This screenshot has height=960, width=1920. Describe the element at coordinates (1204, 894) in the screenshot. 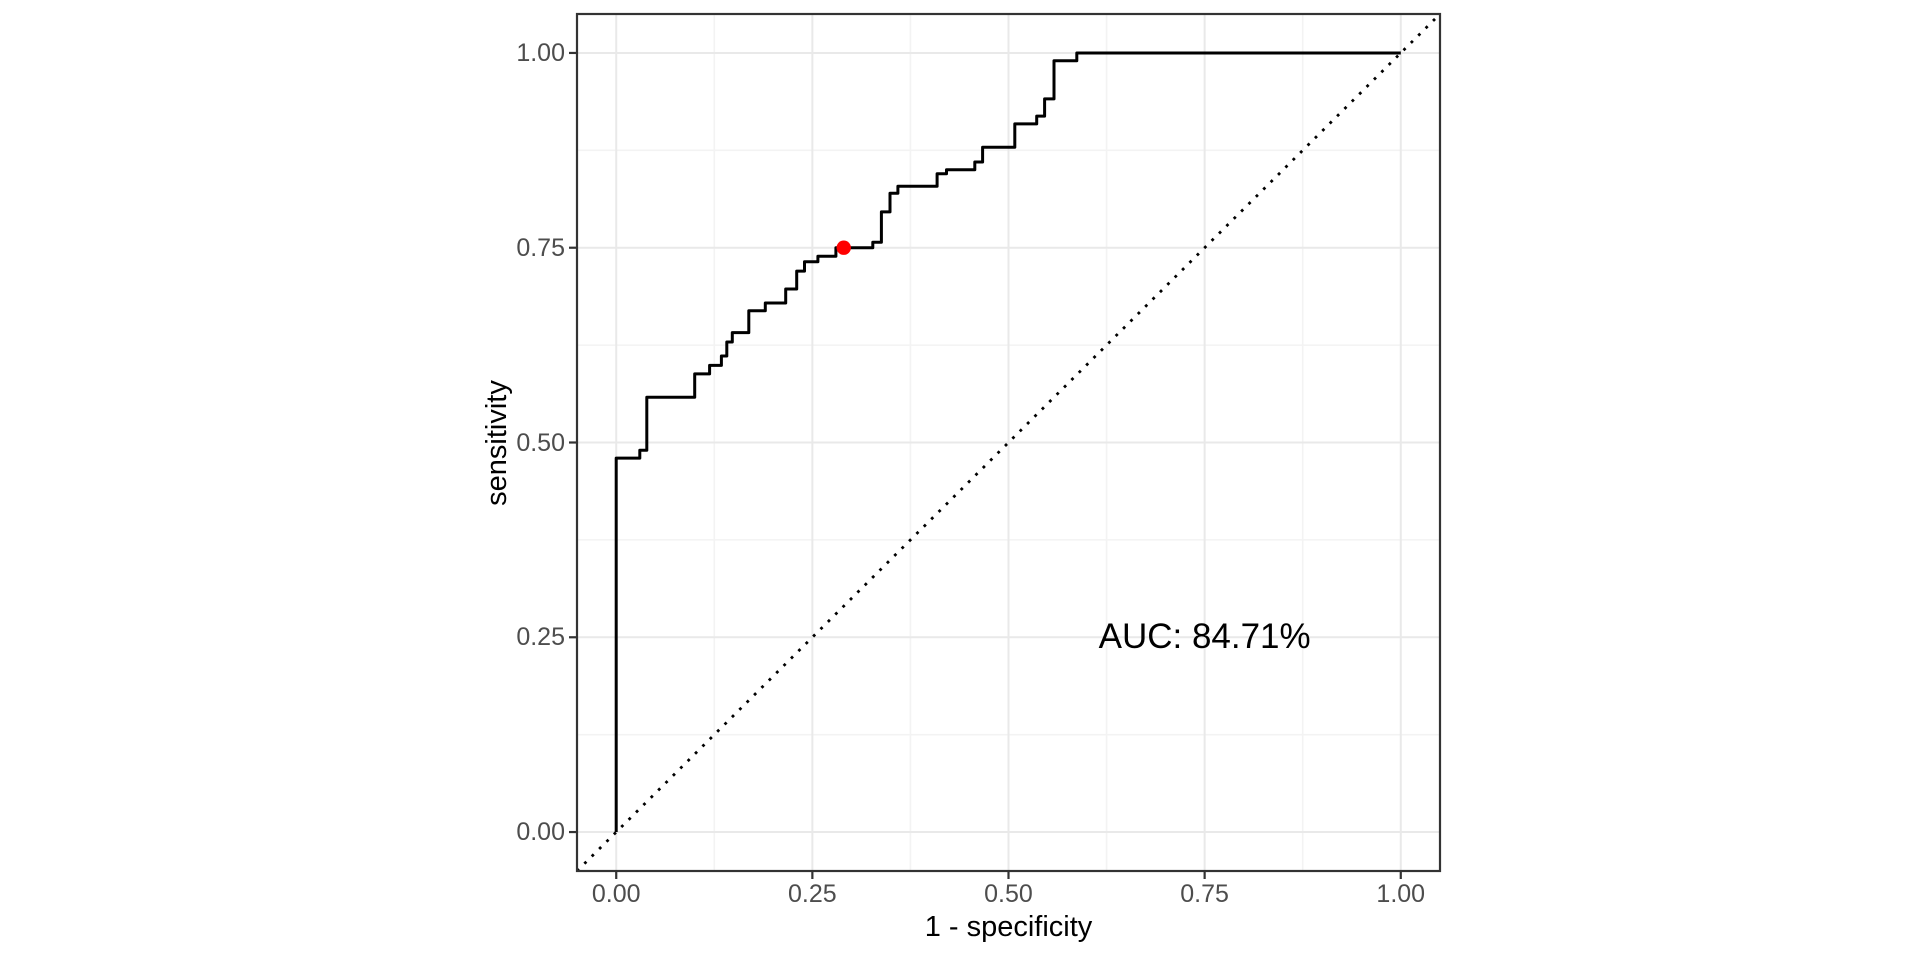

I see `x-tick-label: 0.75` at that location.